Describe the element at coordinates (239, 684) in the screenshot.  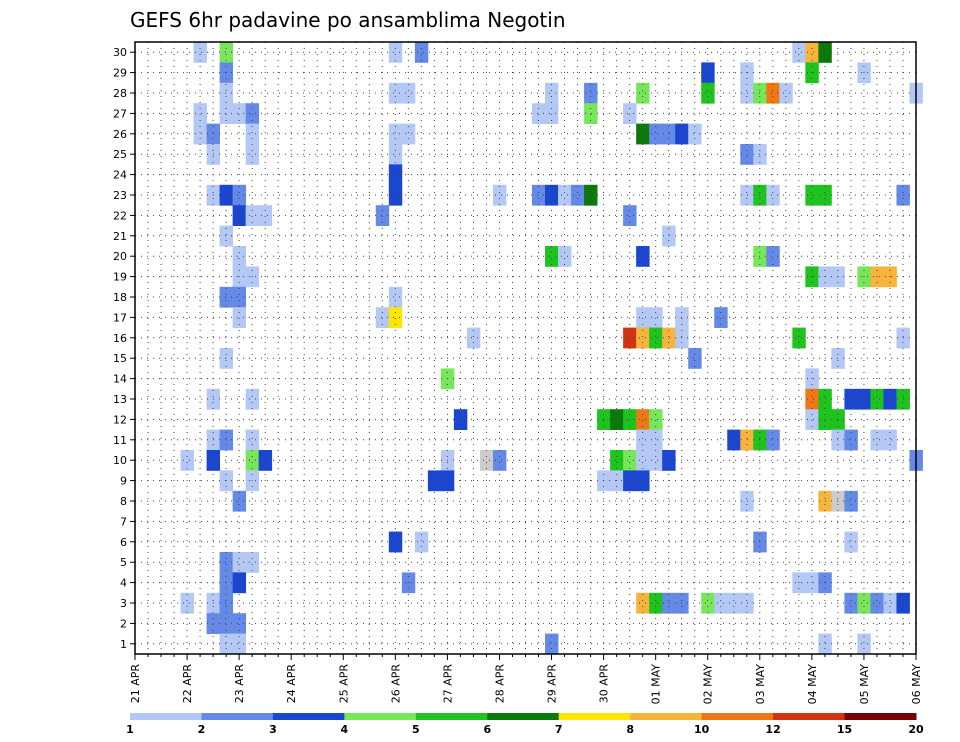
I see `x-tick-label: 23 APR` at that location.